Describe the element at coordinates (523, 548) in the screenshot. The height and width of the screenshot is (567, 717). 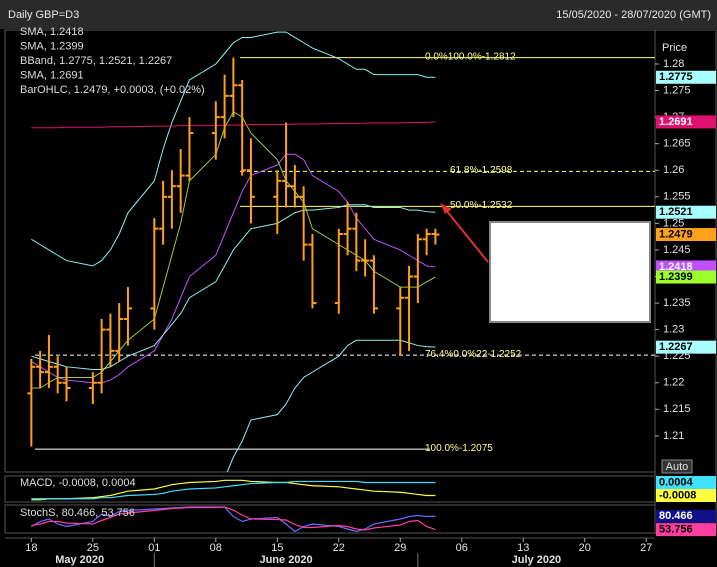
I see `x-tick-label: 13` at that location.